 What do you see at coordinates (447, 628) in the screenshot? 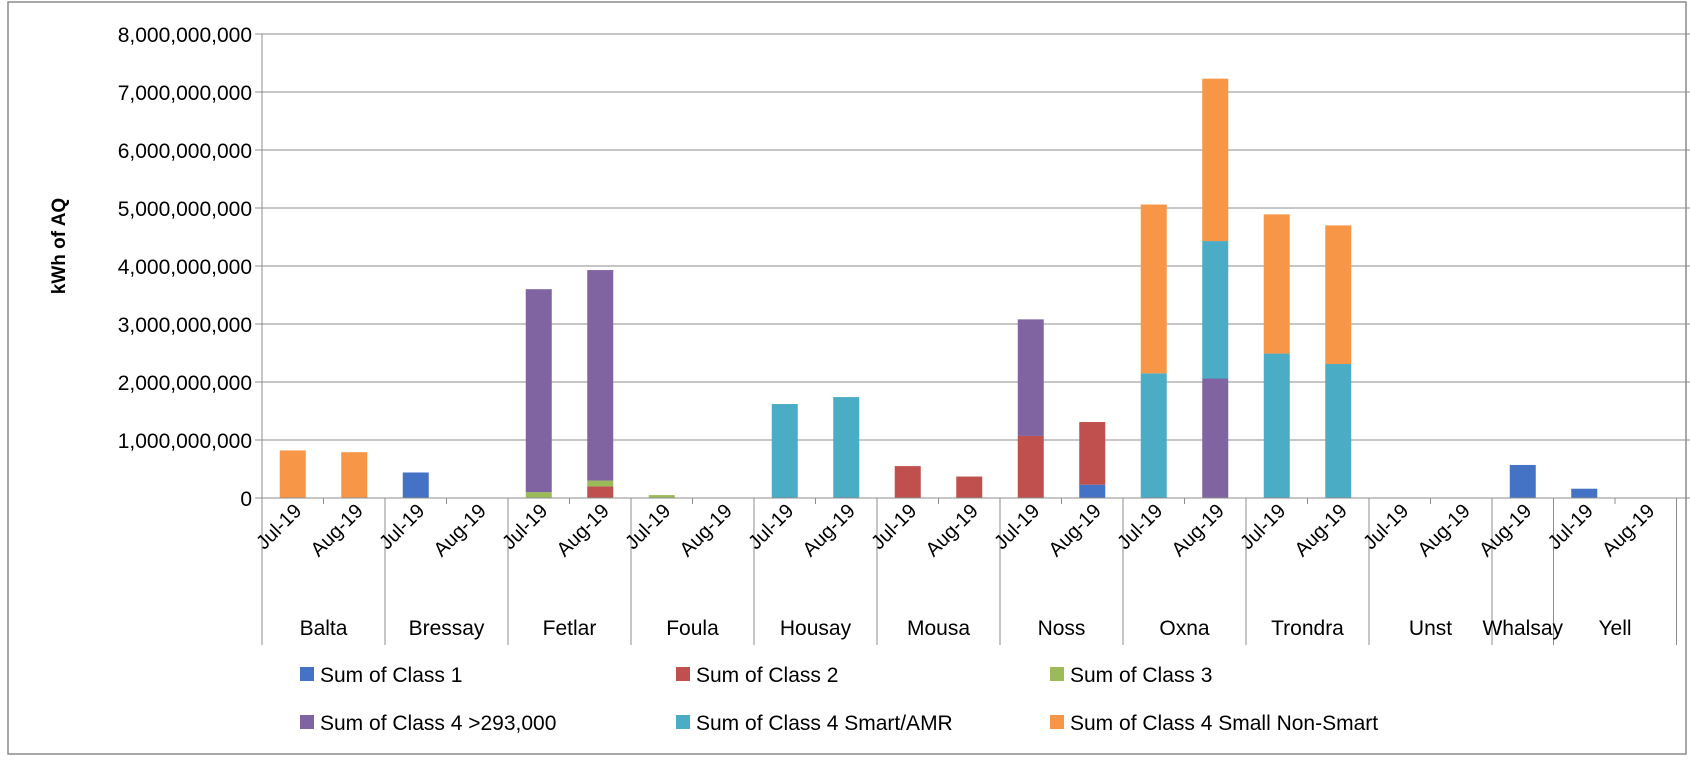
I see `group-label: Bressay` at bounding box center [447, 628].